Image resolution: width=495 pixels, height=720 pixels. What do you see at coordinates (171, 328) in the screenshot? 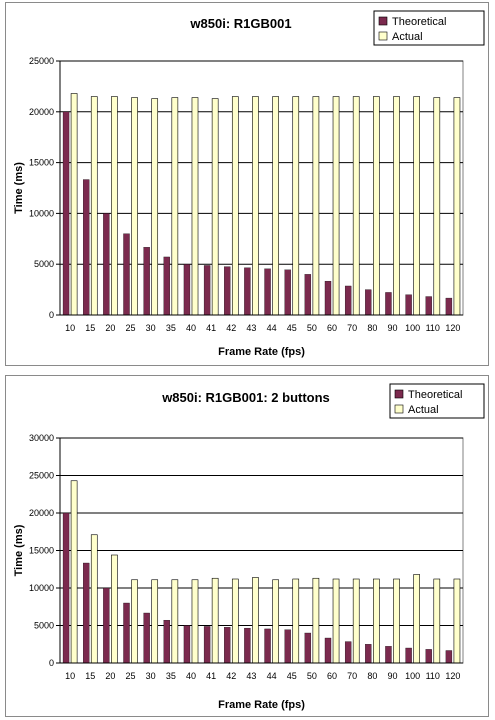
I see `x-tick-label: 35` at bounding box center [171, 328].